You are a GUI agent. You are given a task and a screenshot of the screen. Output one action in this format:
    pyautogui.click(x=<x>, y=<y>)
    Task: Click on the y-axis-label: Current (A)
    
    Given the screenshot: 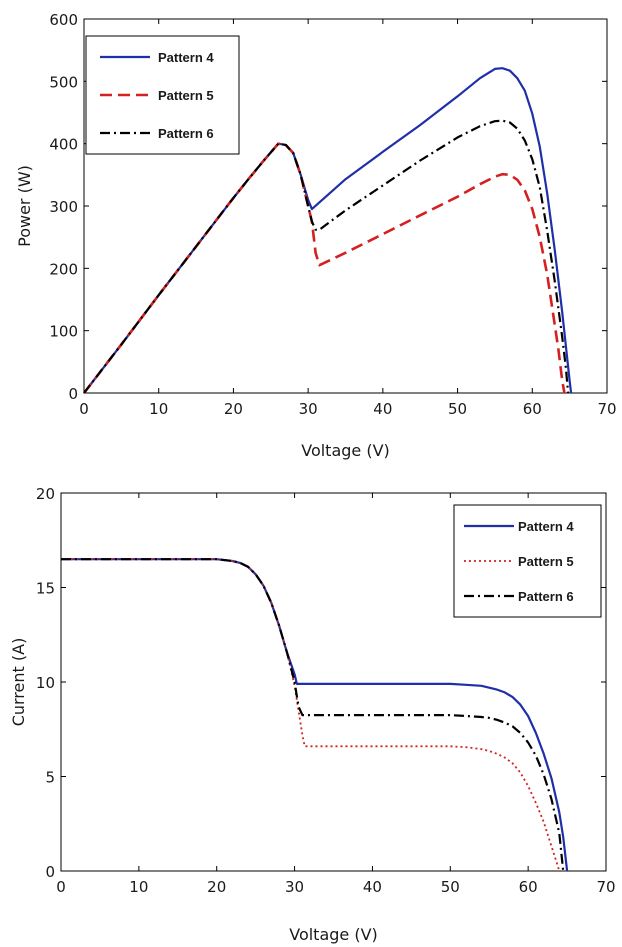 What is the action you would take?
    pyautogui.click(x=18, y=682)
    